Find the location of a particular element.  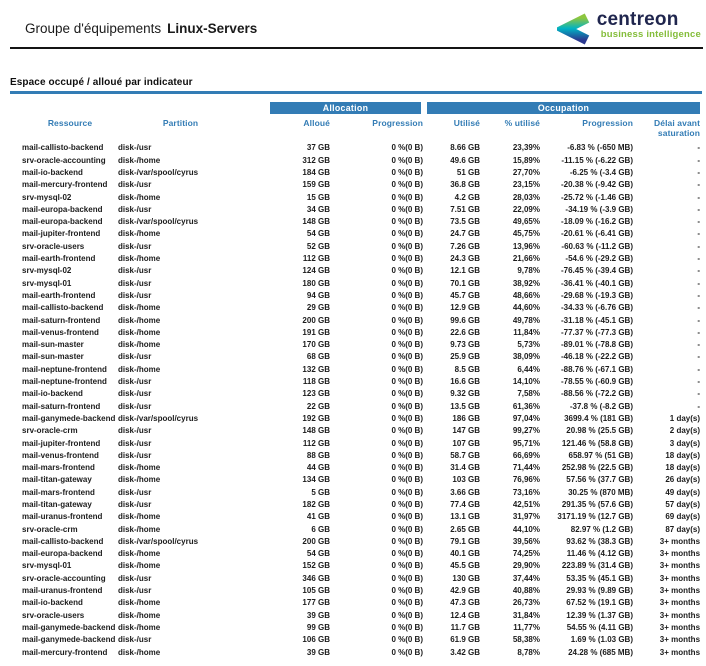

group-header-spacer is located at coordinates (132, 108).